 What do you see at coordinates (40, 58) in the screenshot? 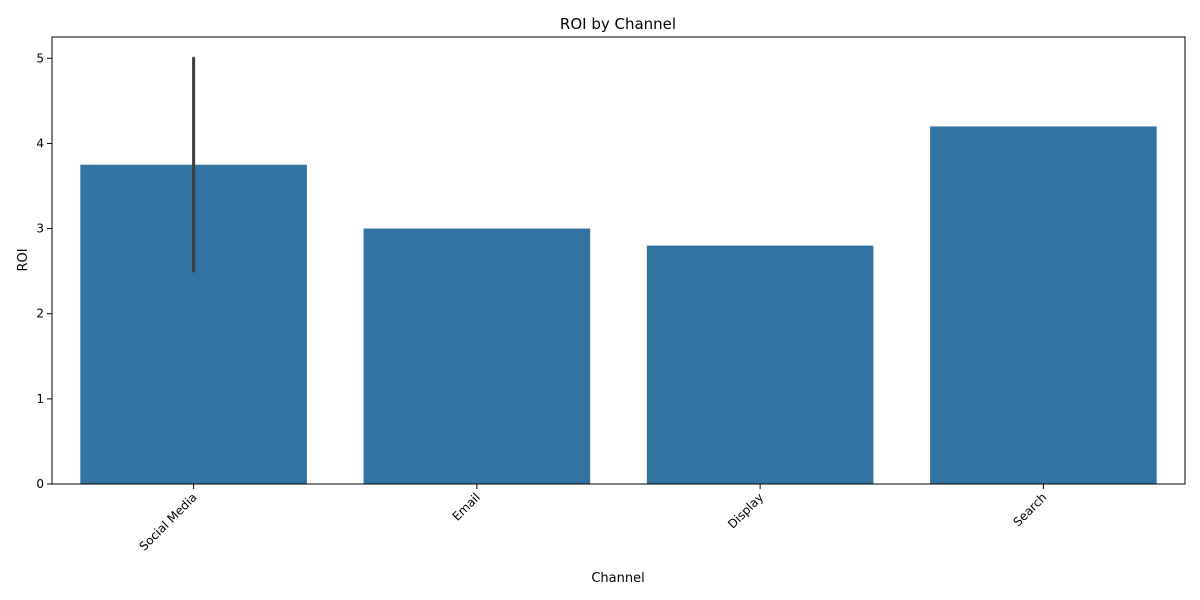
I see `y-tick-label: 5` at bounding box center [40, 58].